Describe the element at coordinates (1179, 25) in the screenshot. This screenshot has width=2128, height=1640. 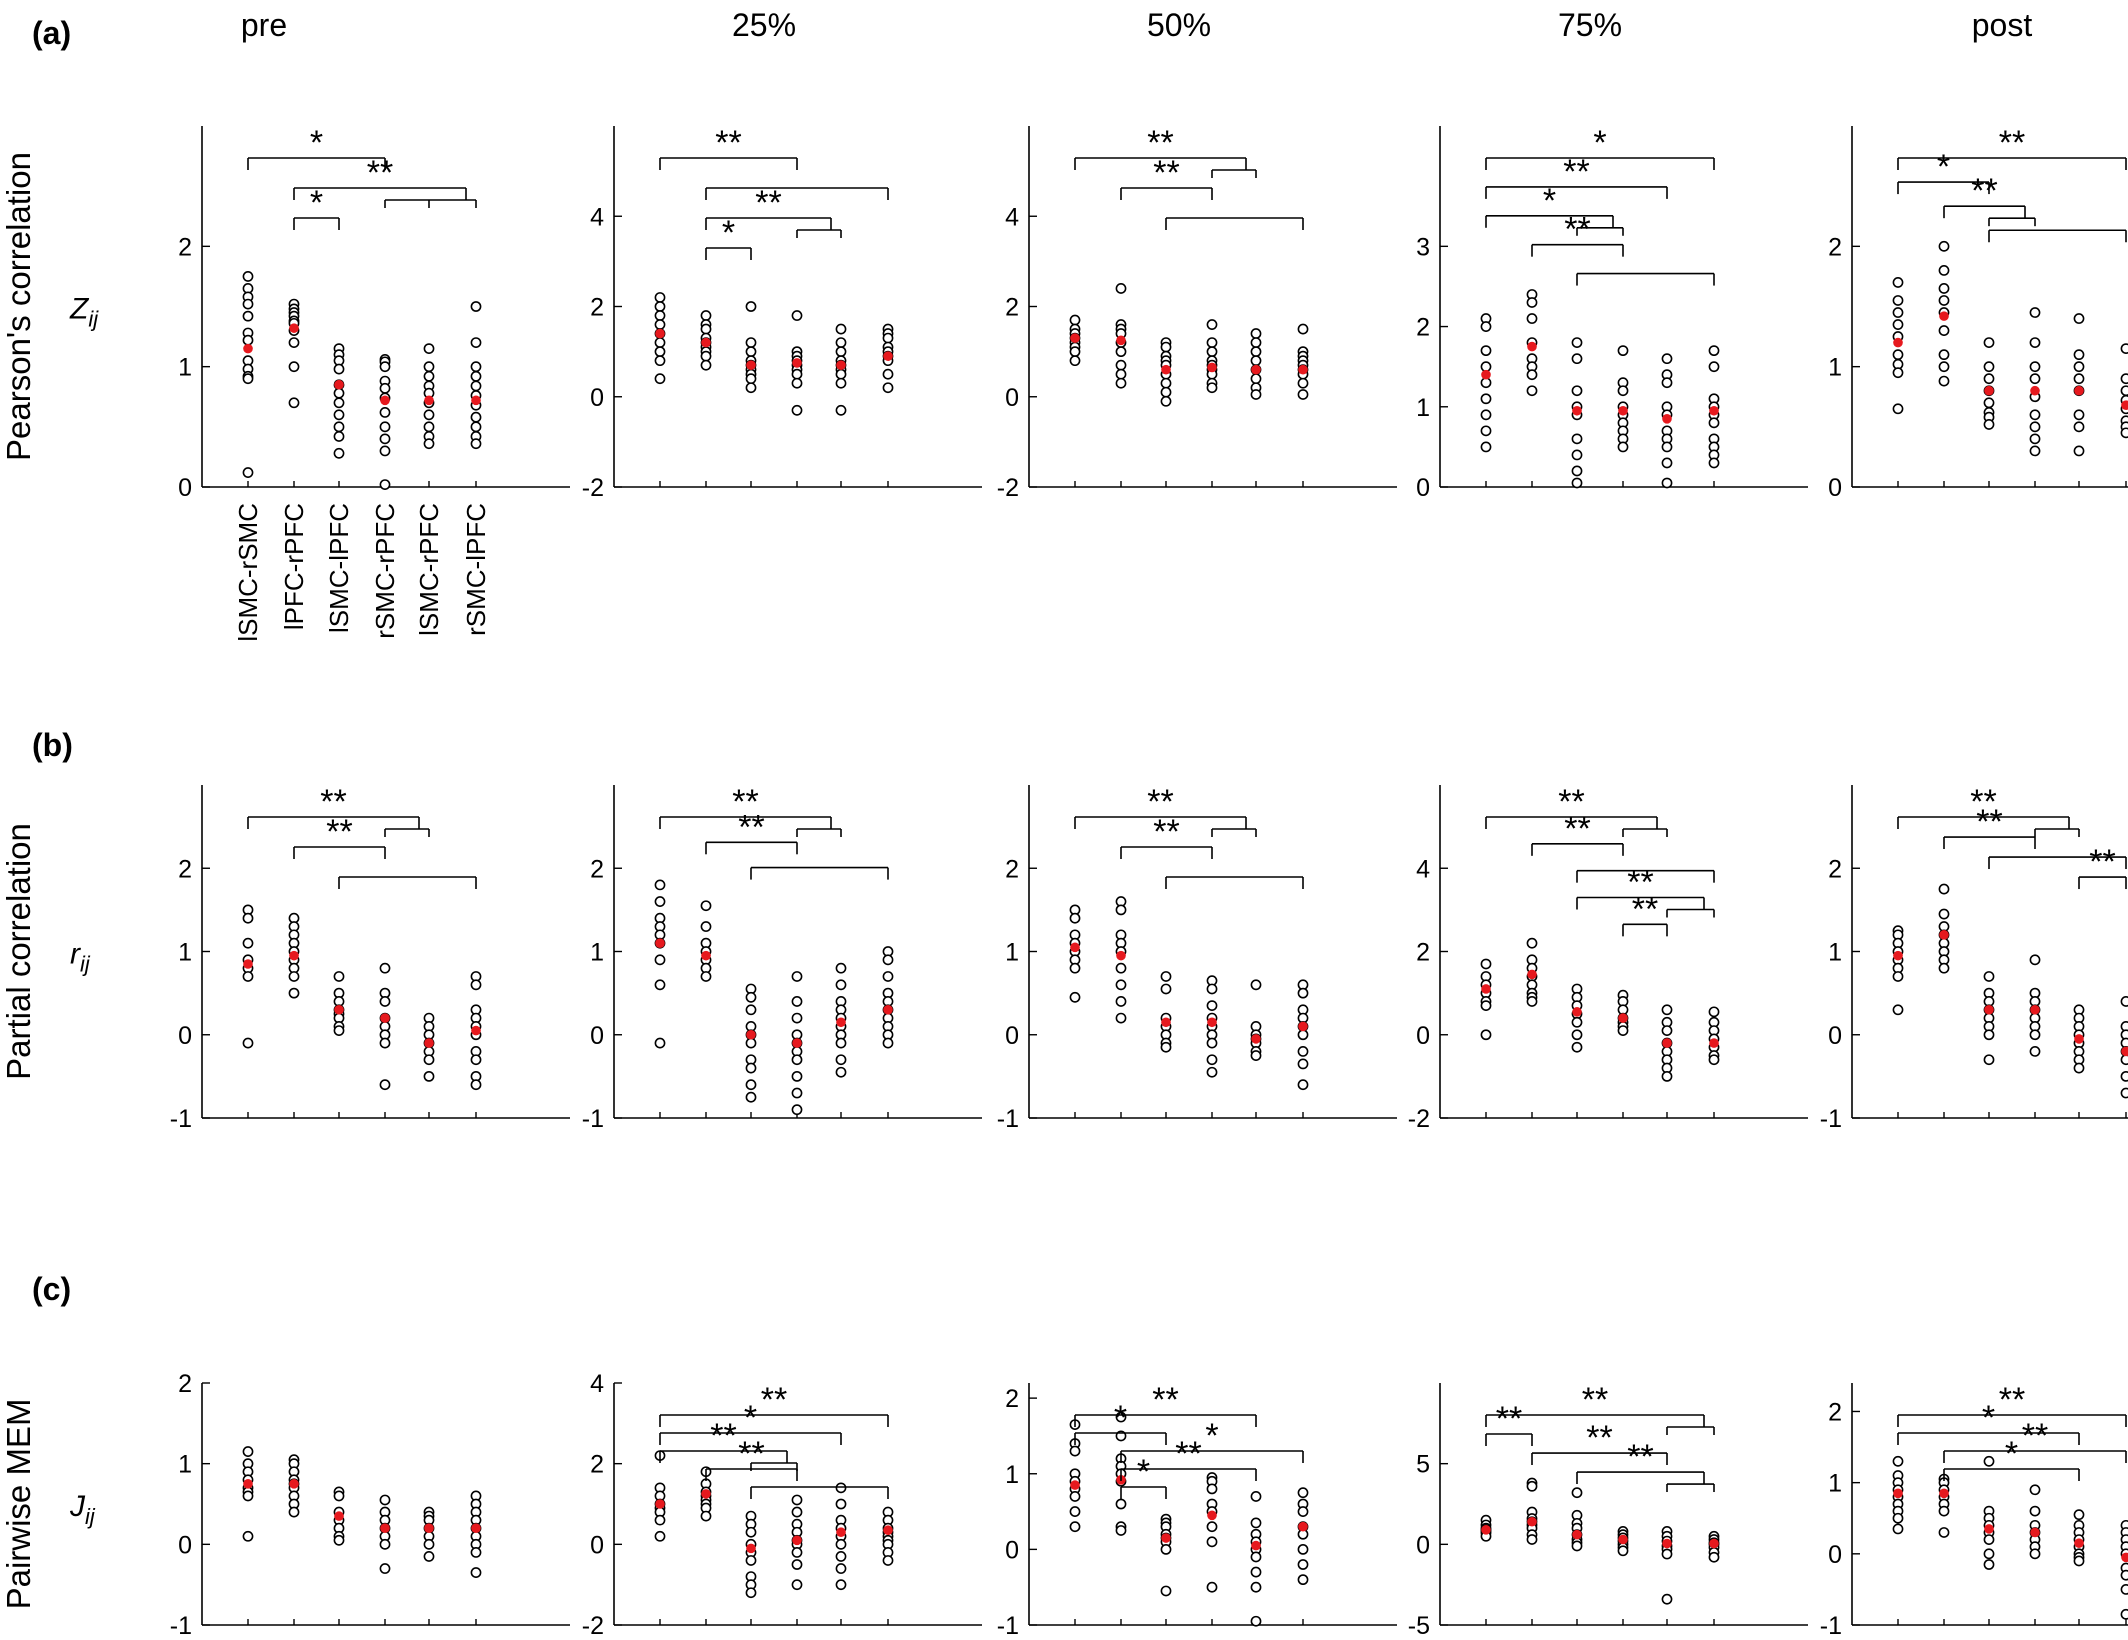
I see `column-title-2: 50%` at that location.